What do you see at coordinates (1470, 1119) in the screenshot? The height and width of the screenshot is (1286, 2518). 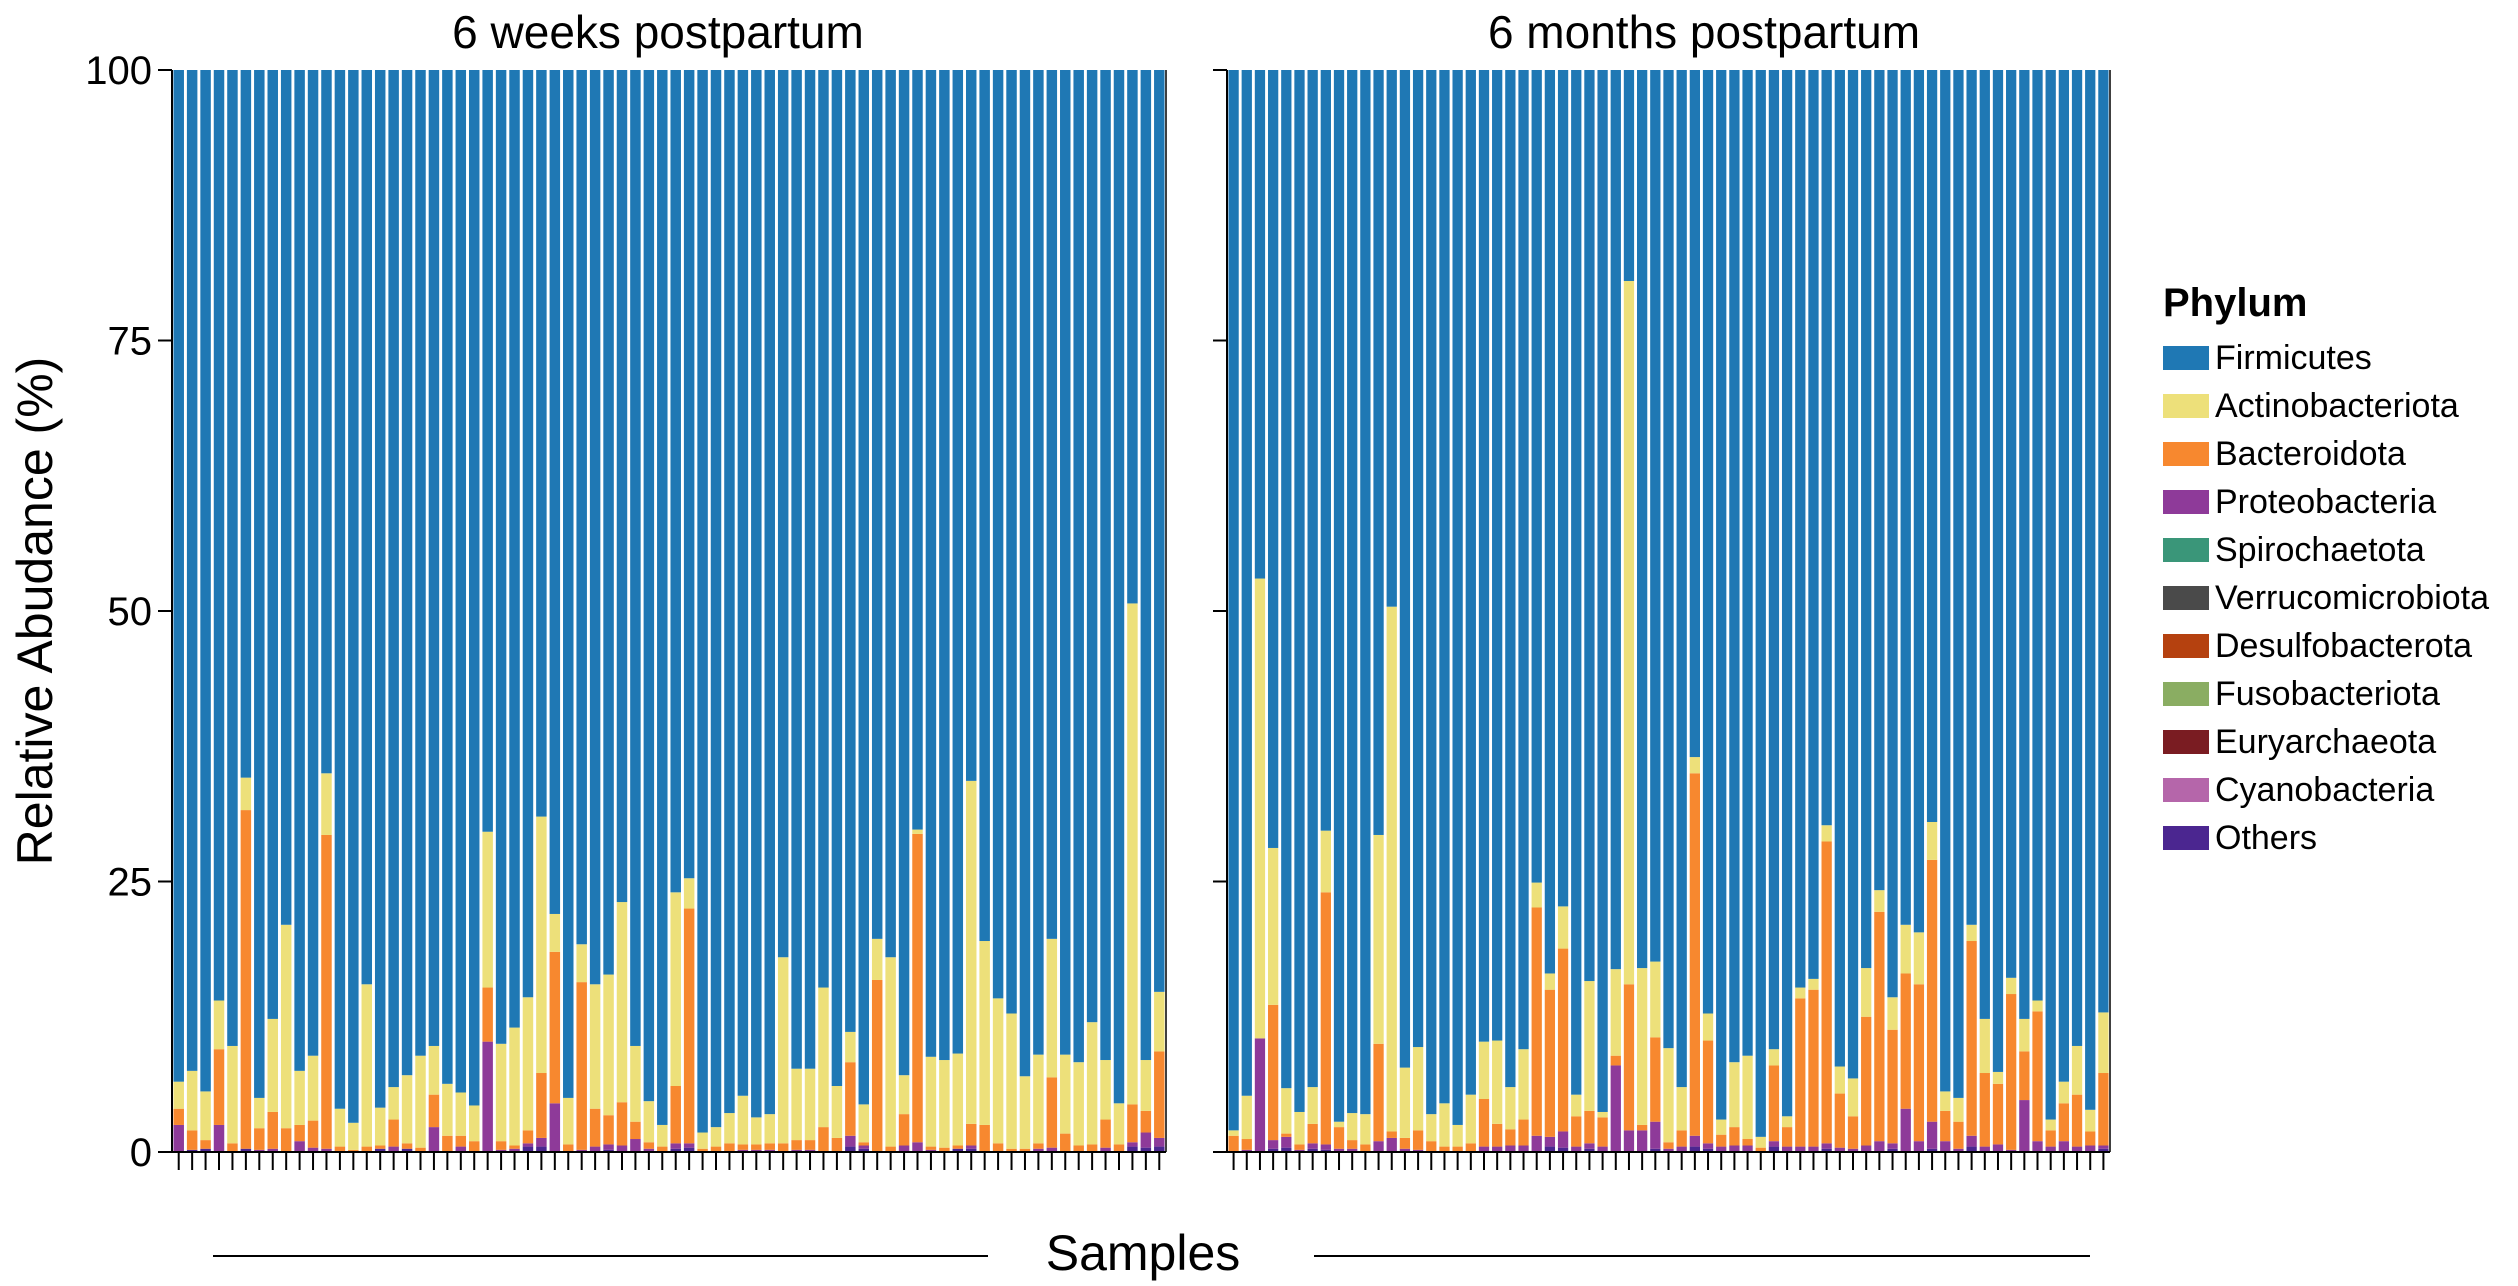 I see `bar-segment-actinobacteriota-p1-s19` at bounding box center [1470, 1119].